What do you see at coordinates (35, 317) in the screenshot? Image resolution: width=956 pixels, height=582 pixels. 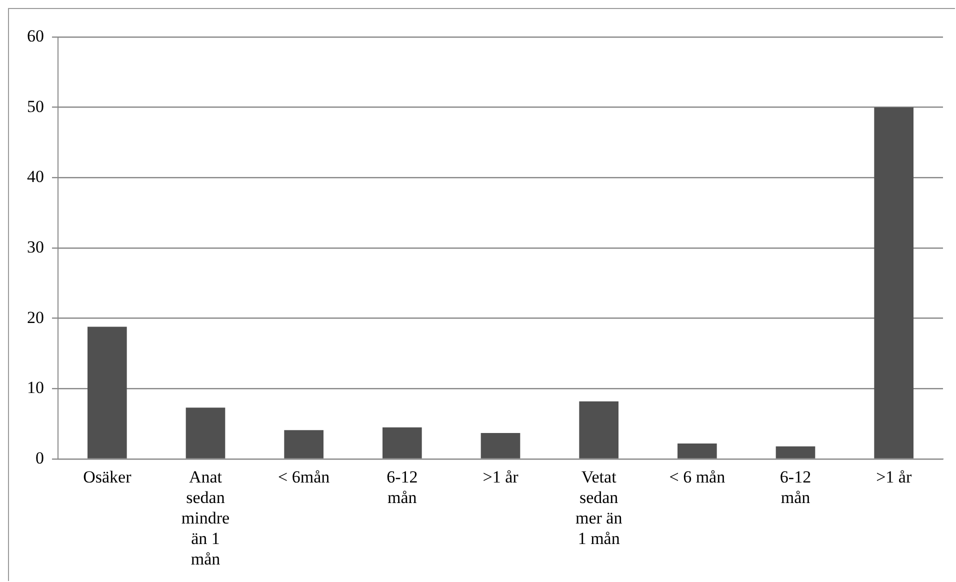 I see `y-tick-label: 20` at bounding box center [35, 317].